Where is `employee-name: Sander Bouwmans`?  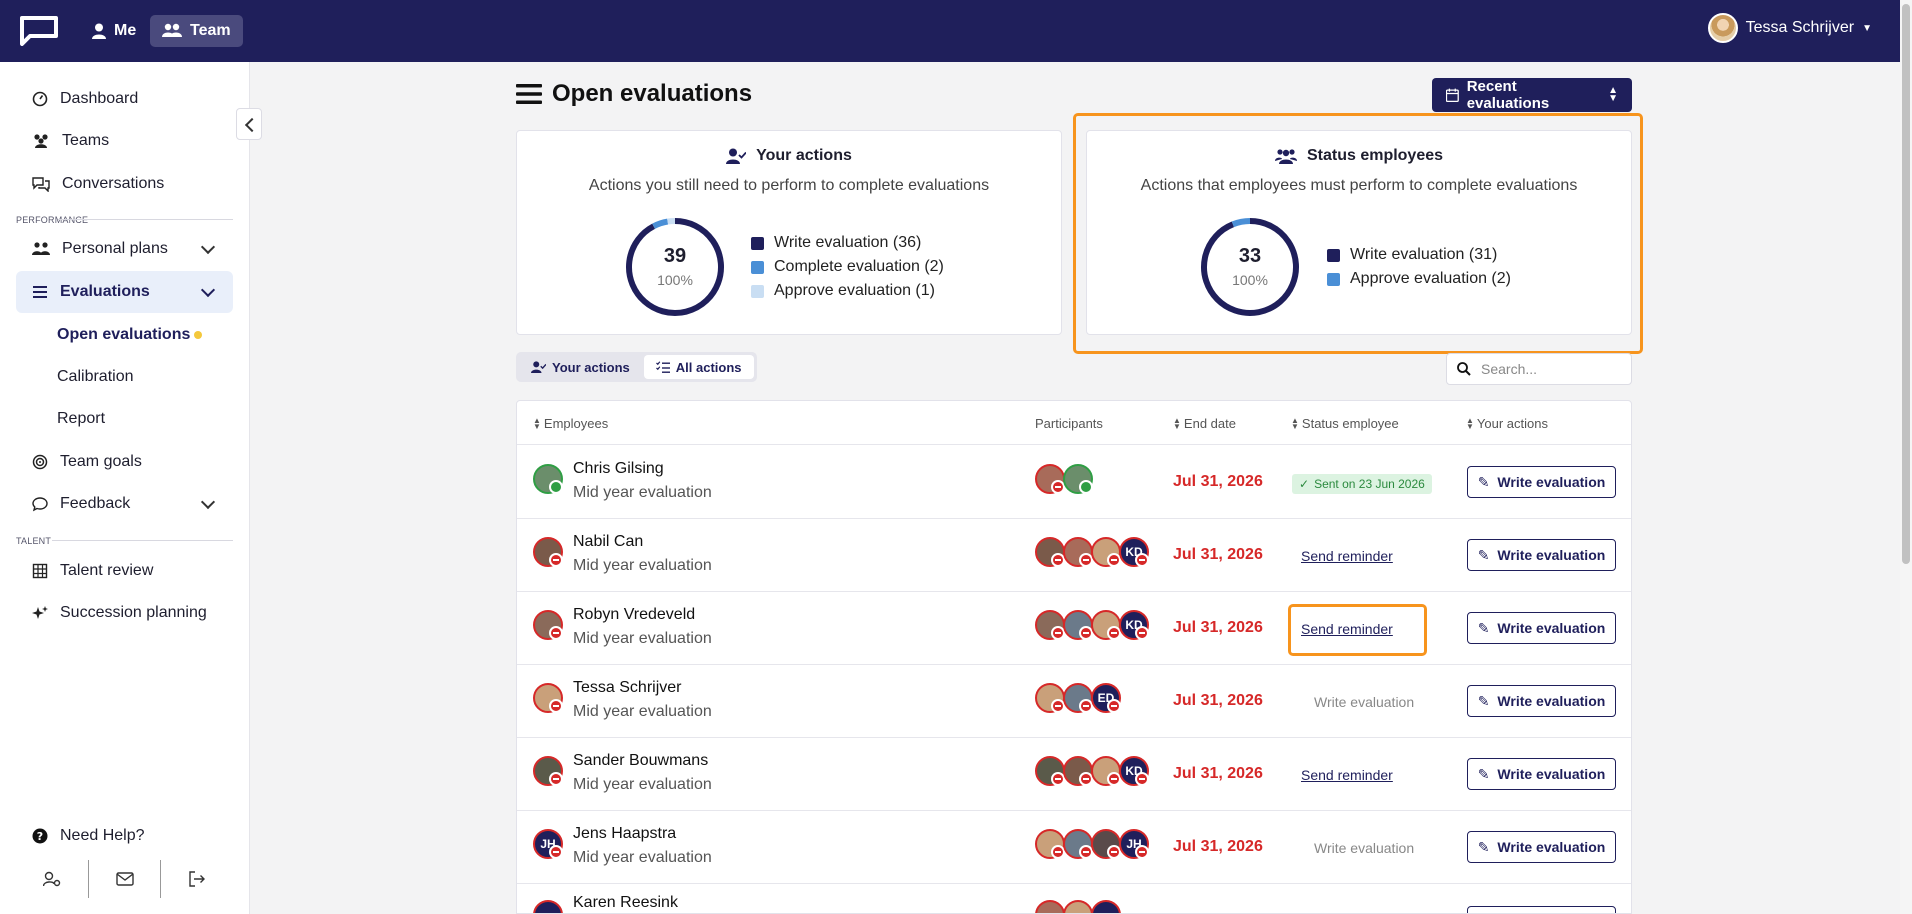 employee-name: Sander Bouwmans is located at coordinates (641, 760).